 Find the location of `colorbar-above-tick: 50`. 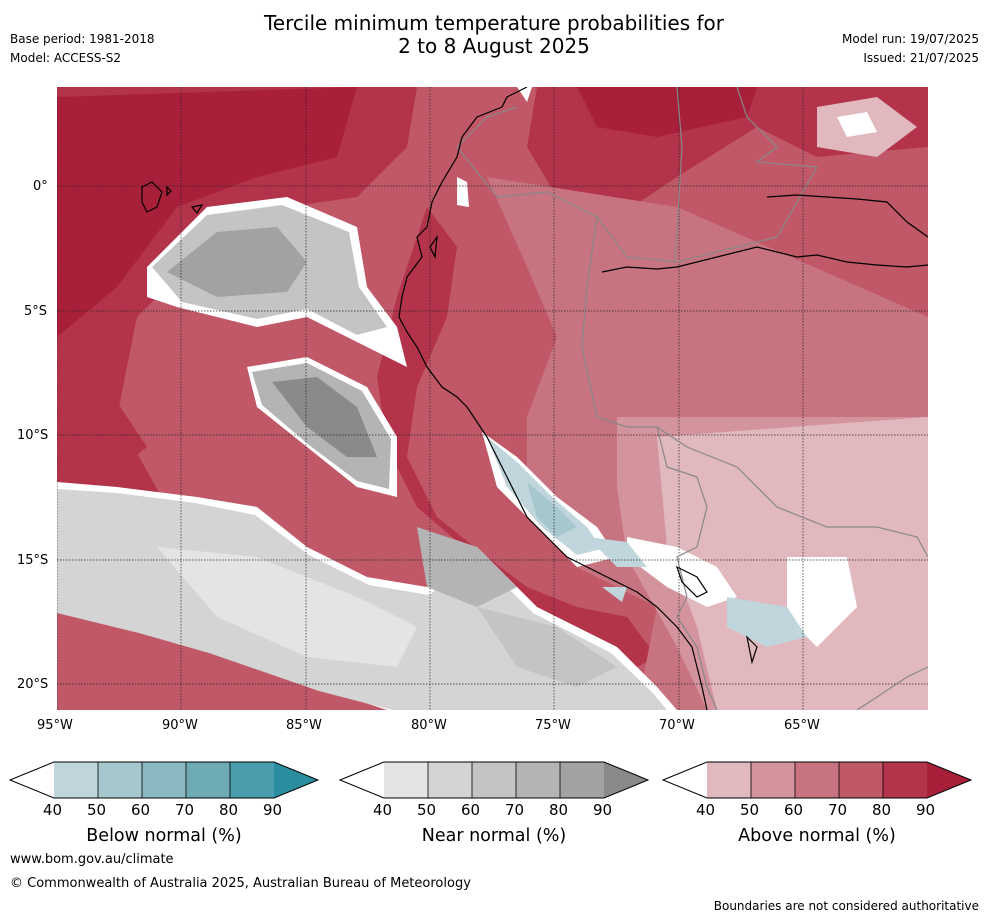

colorbar-above-tick: 50 is located at coordinates (750, 810).